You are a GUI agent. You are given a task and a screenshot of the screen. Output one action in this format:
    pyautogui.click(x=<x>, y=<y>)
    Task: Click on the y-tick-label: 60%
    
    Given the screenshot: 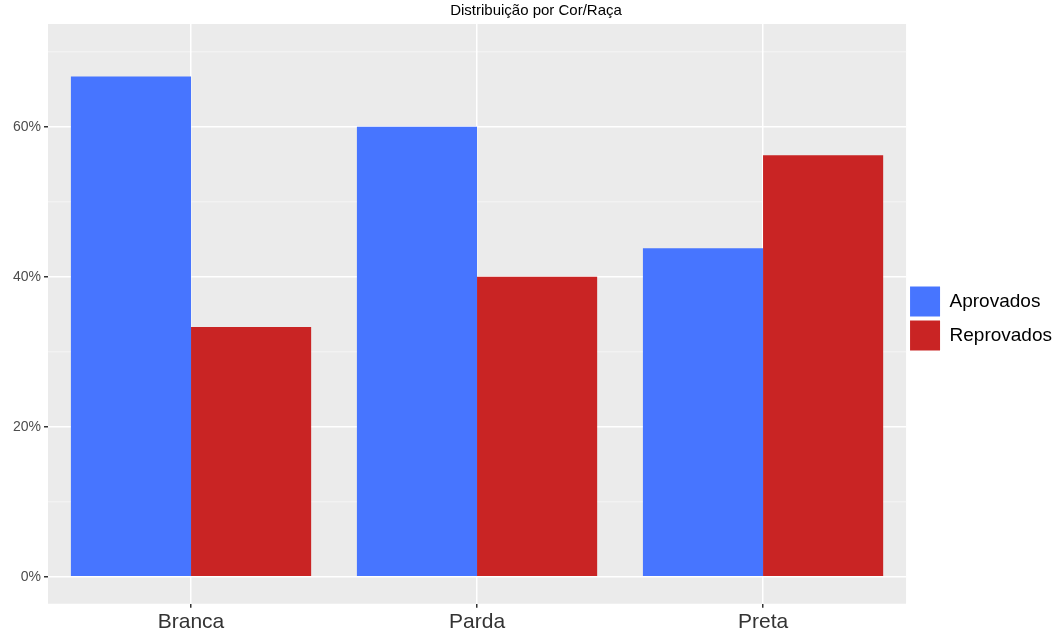 What is the action you would take?
    pyautogui.click(x=27, y=125)
    